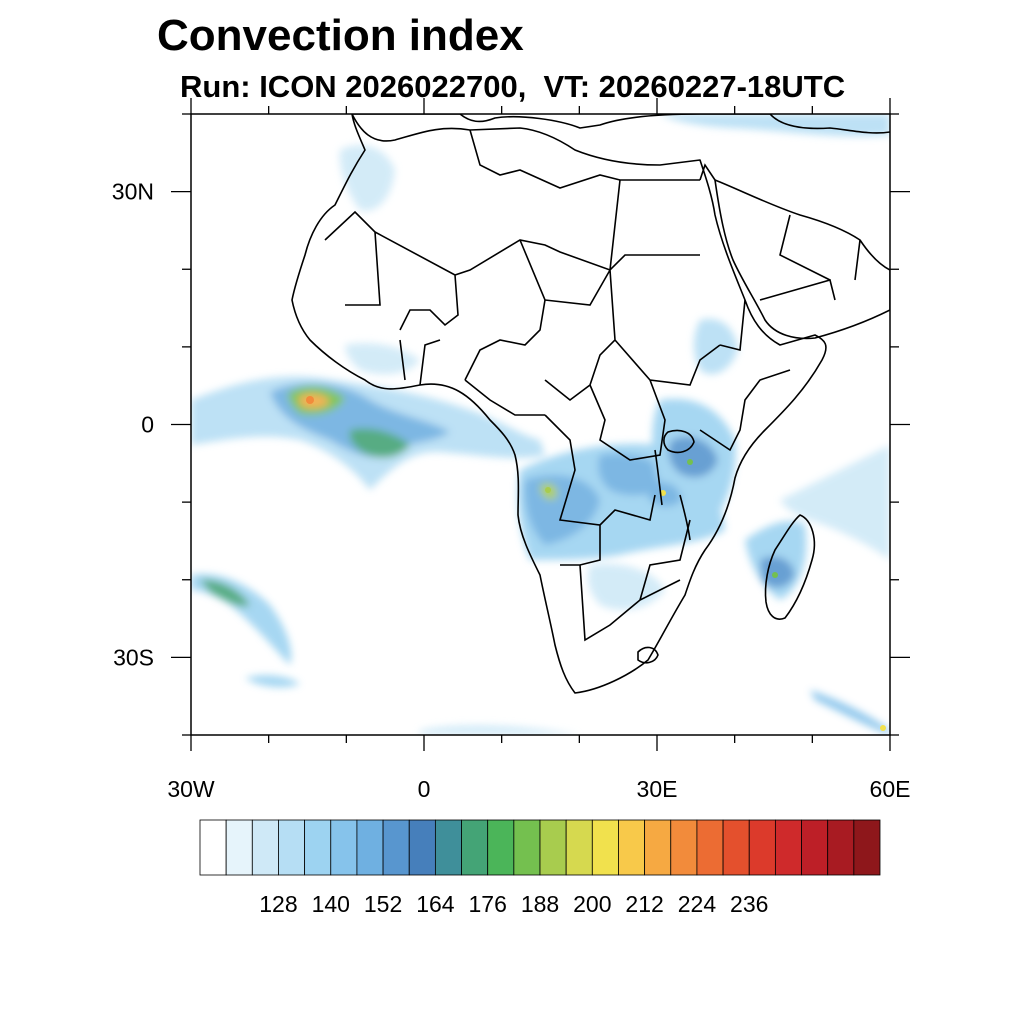 The image size is (1024, 1024). Describe the element at coordinates (621, 124) in the screenshot. I see `europe-coastline` at that location.